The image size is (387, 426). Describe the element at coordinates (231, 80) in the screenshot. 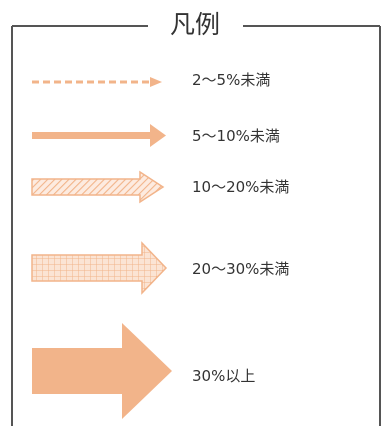

I see `legend-label-2-5: 2～5%未満` at that location.